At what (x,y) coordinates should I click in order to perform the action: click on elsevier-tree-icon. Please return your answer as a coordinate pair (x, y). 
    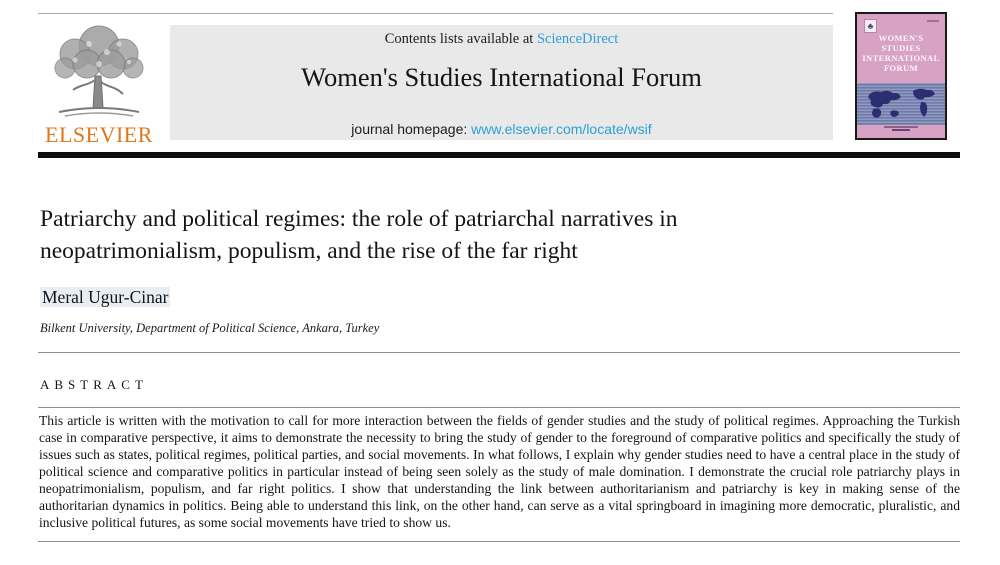
    Looking at the image, I should click on (99, 72).